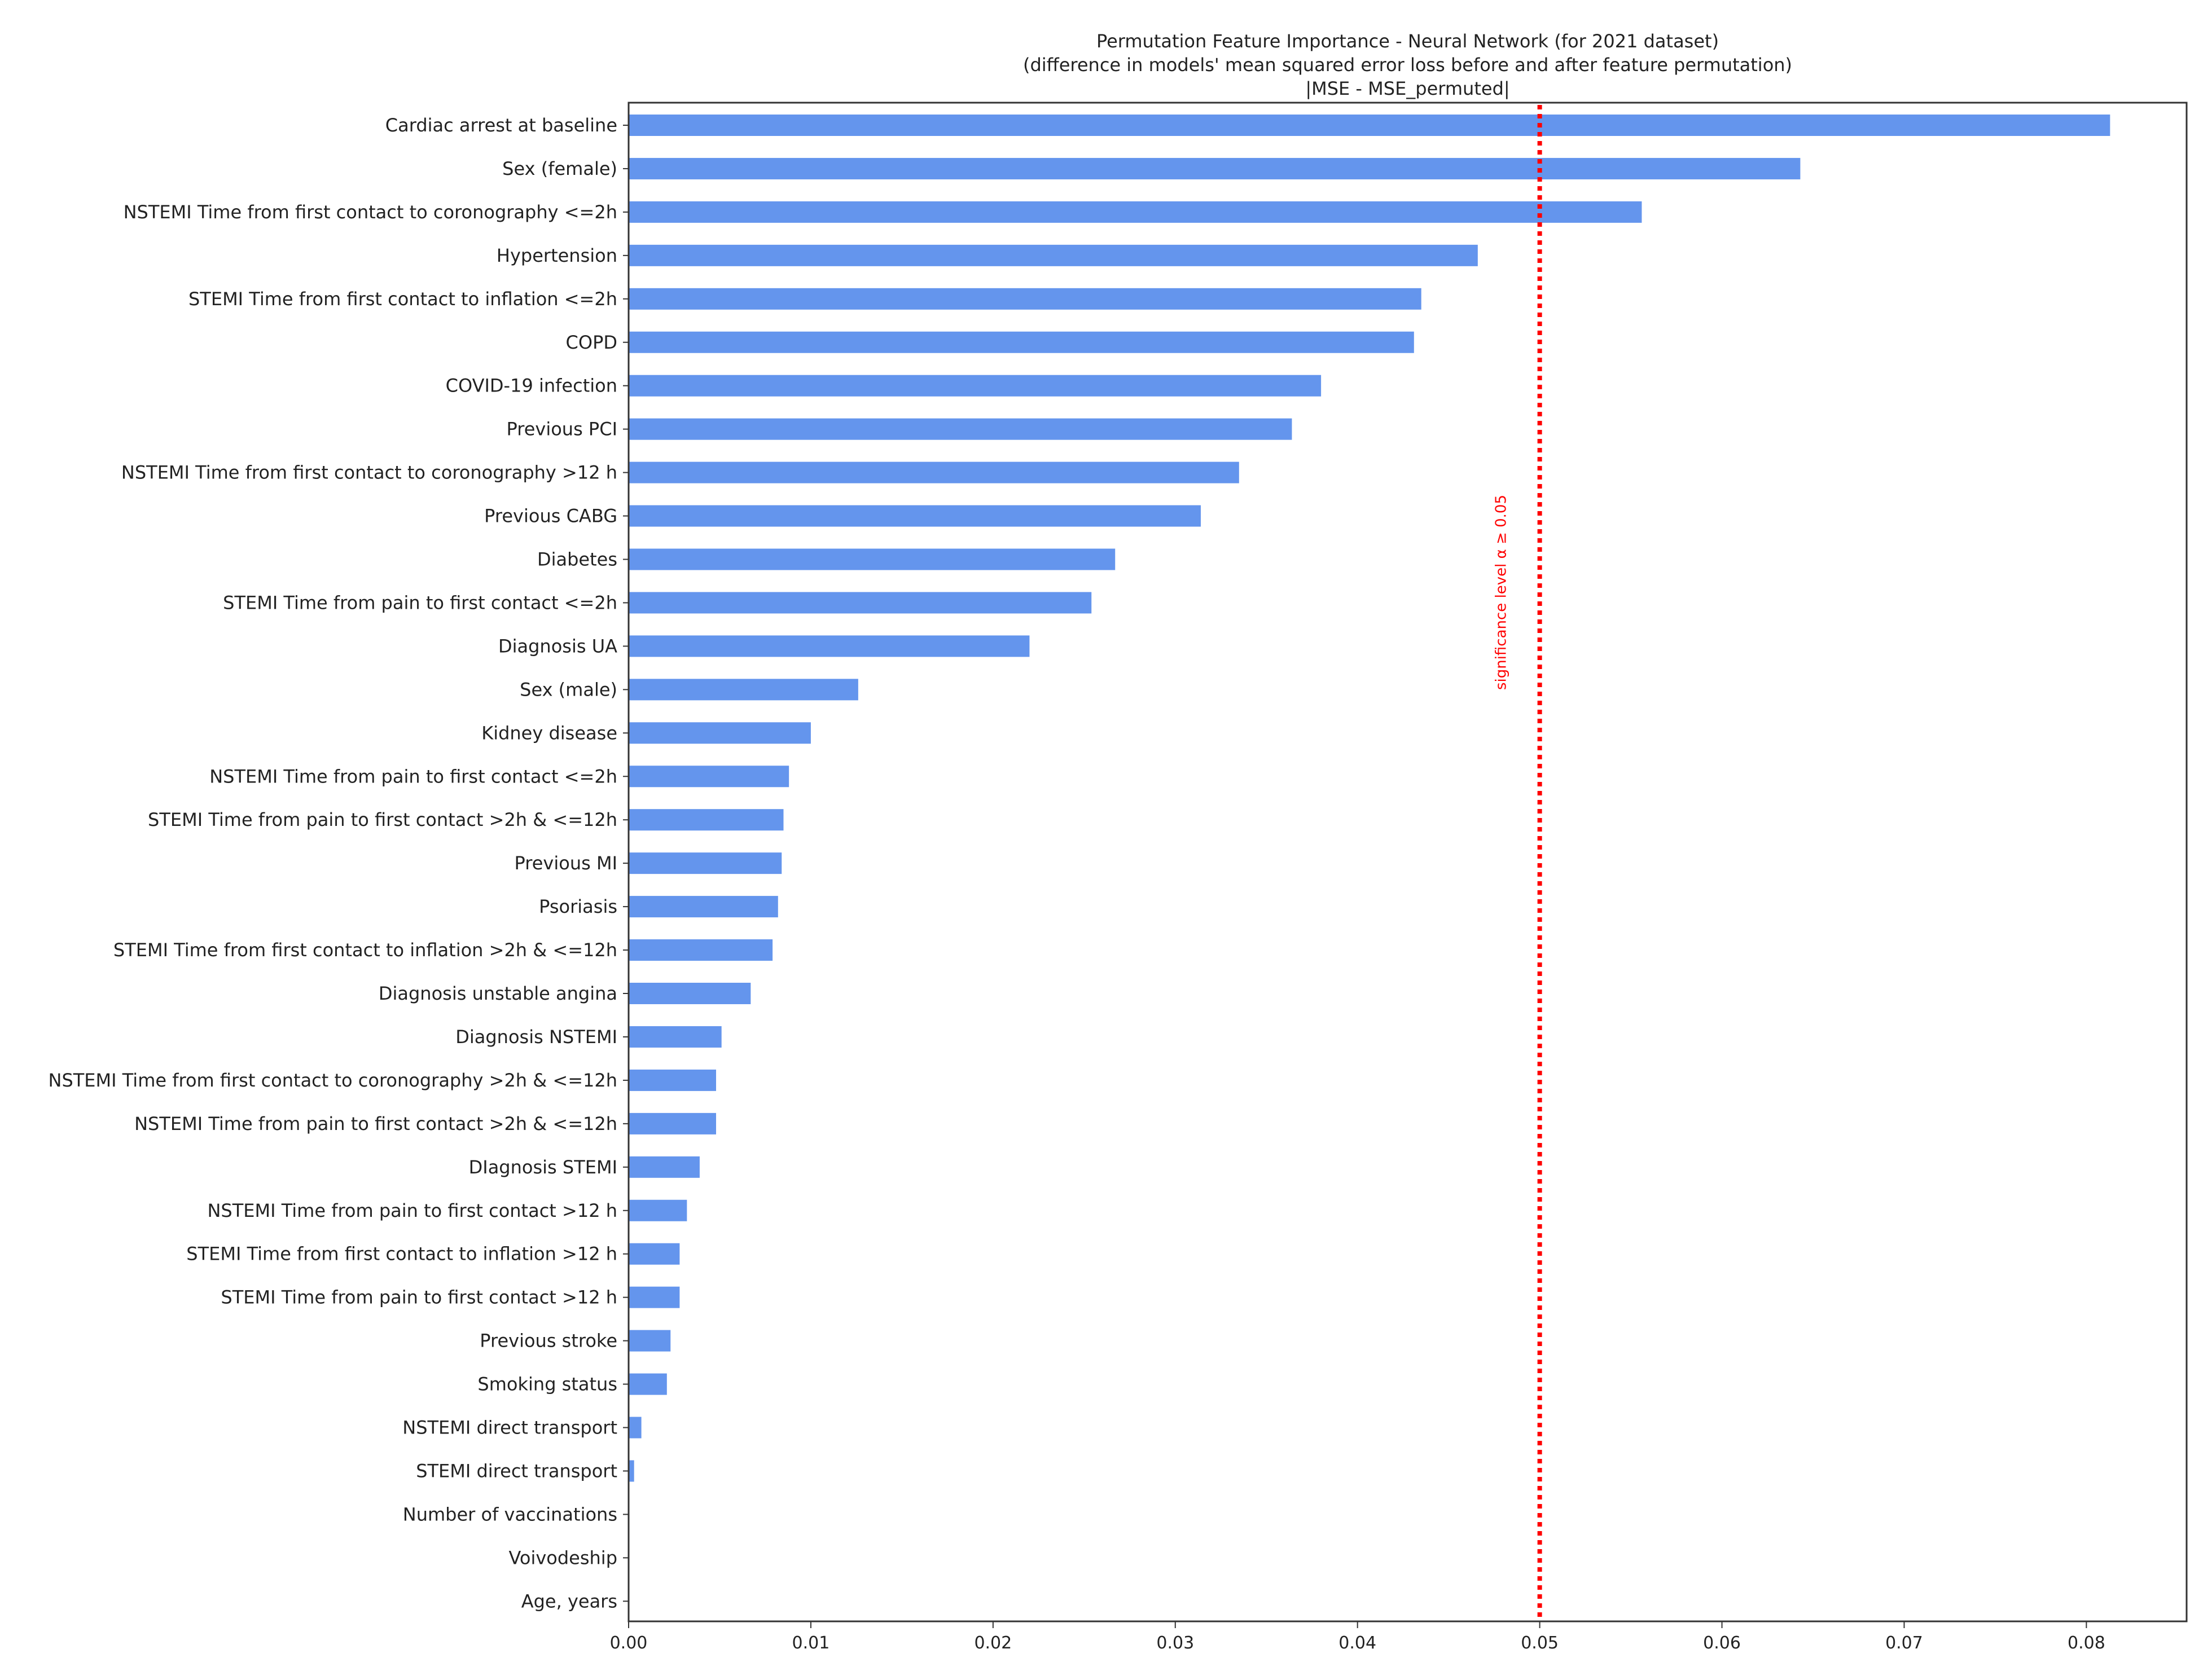  I want to click on x-tick-label: 0.08, so click(2086, 1643).